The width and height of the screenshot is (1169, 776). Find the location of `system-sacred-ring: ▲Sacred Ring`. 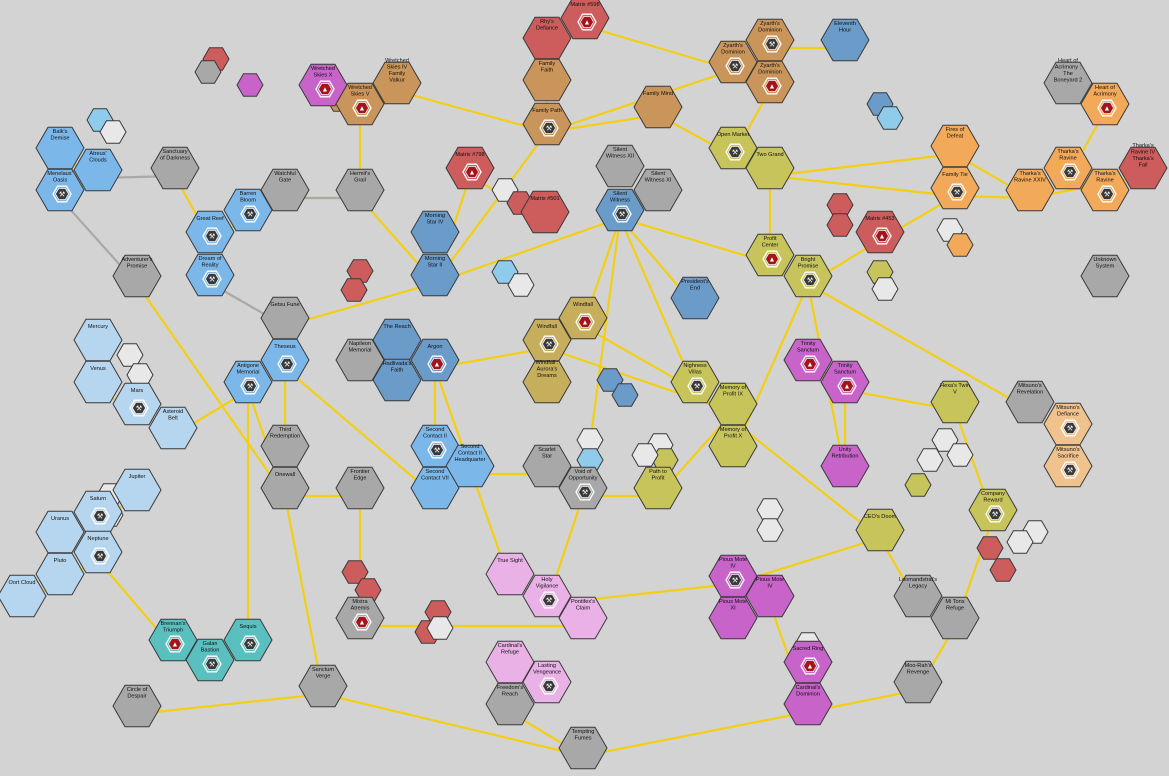

system-sacred-ring: ▲Sacred Ring is located at coordinates (808, 662).